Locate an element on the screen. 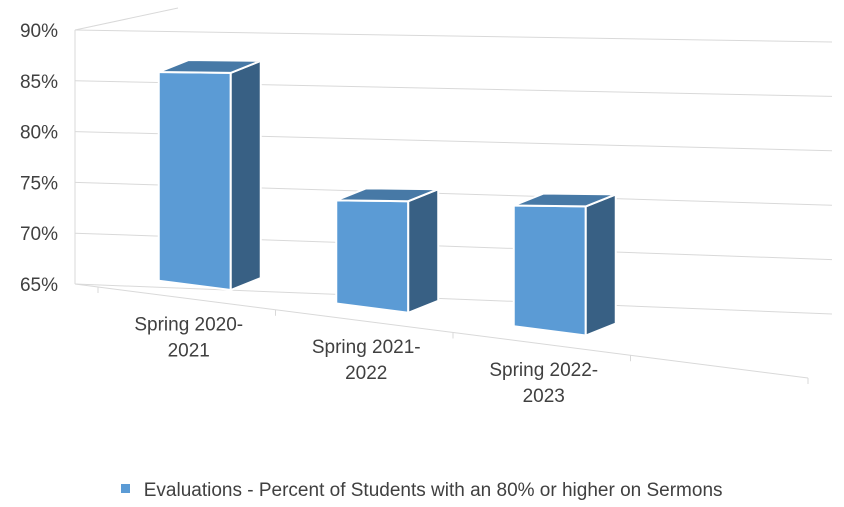  y-axis: 65% 70% 75% 80% 85% 90% is located at coordinates (39, 158).